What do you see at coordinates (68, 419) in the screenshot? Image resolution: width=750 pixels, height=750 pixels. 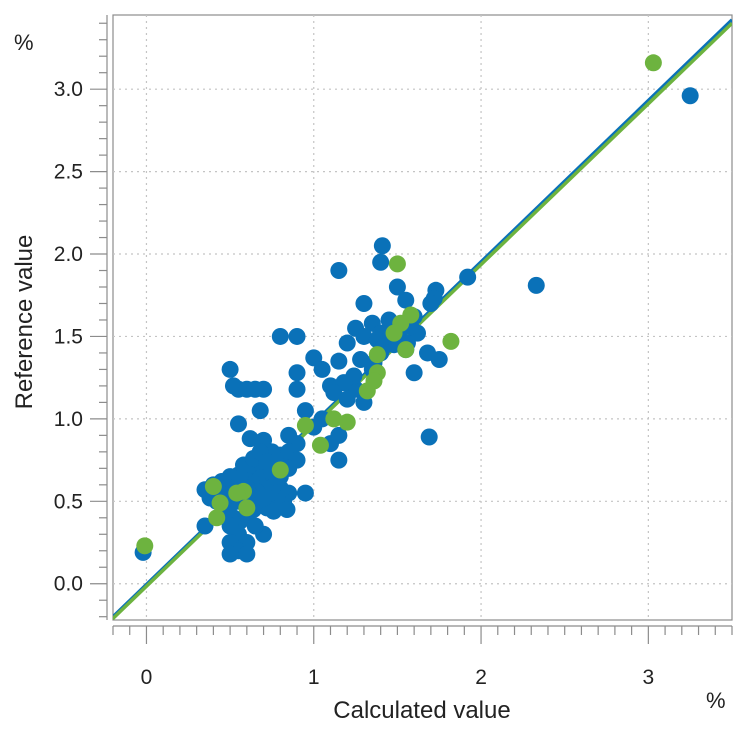 I see `y-tick-label: 1.0` at bounding box center [68, 419].